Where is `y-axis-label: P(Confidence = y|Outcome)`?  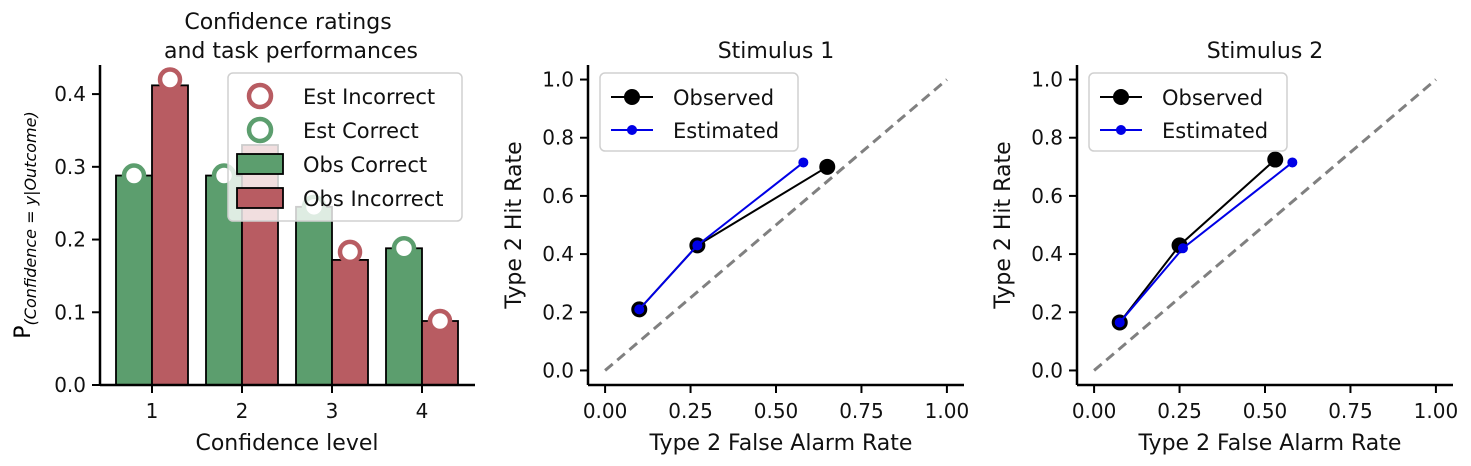
y-axis-label: P(Confidence = y|Outcome) is located at coordinates (25, 224).